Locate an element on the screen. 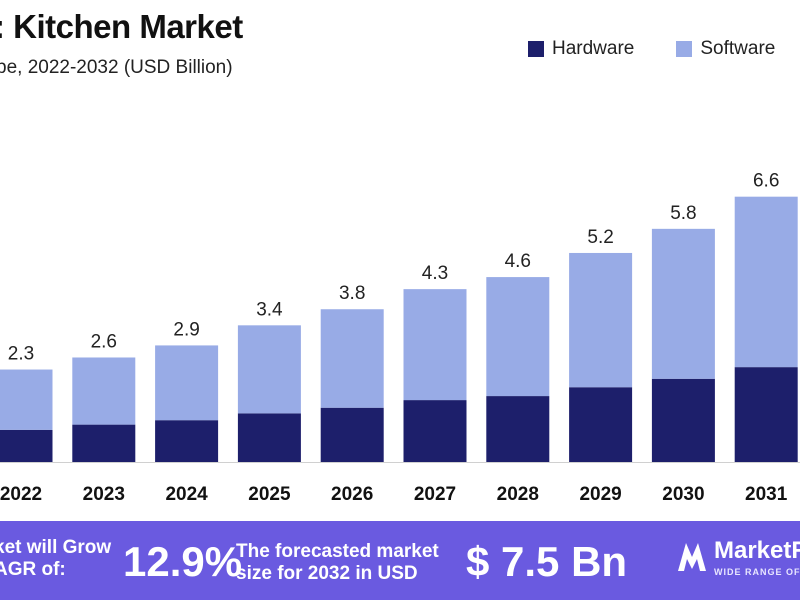  bar-hardware-2022 is located at coordinates (26, 445).